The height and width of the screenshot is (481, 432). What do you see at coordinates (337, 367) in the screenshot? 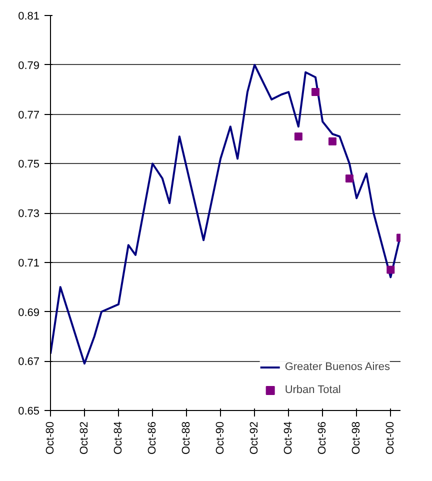
I see `legend-label: Greater Buenos Aires` at bounding box center [337, 367].